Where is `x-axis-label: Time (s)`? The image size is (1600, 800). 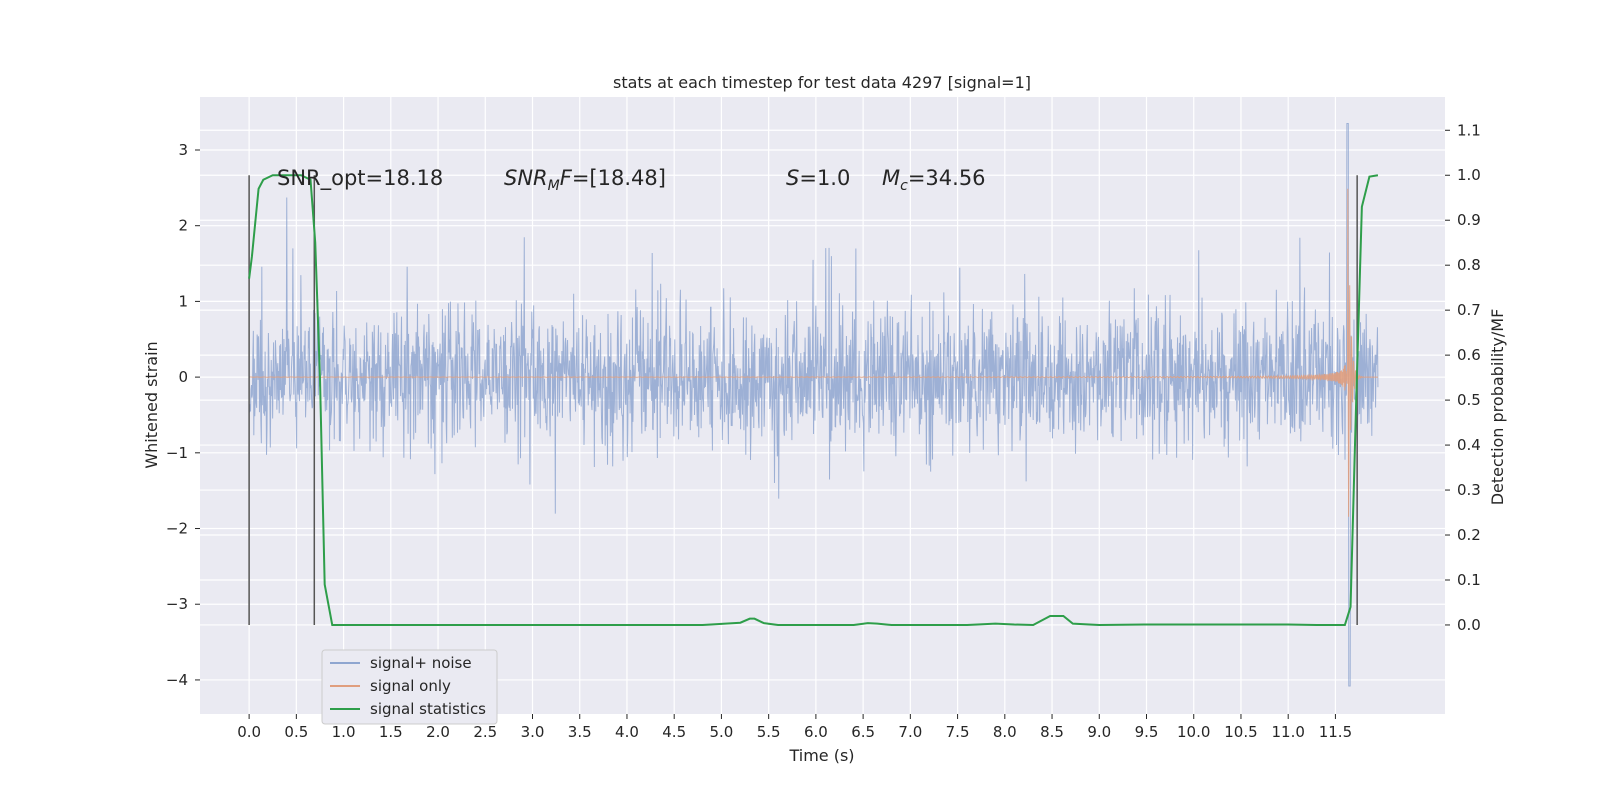 x-axis-label: Time (s) is located at coordinates (821, 755).